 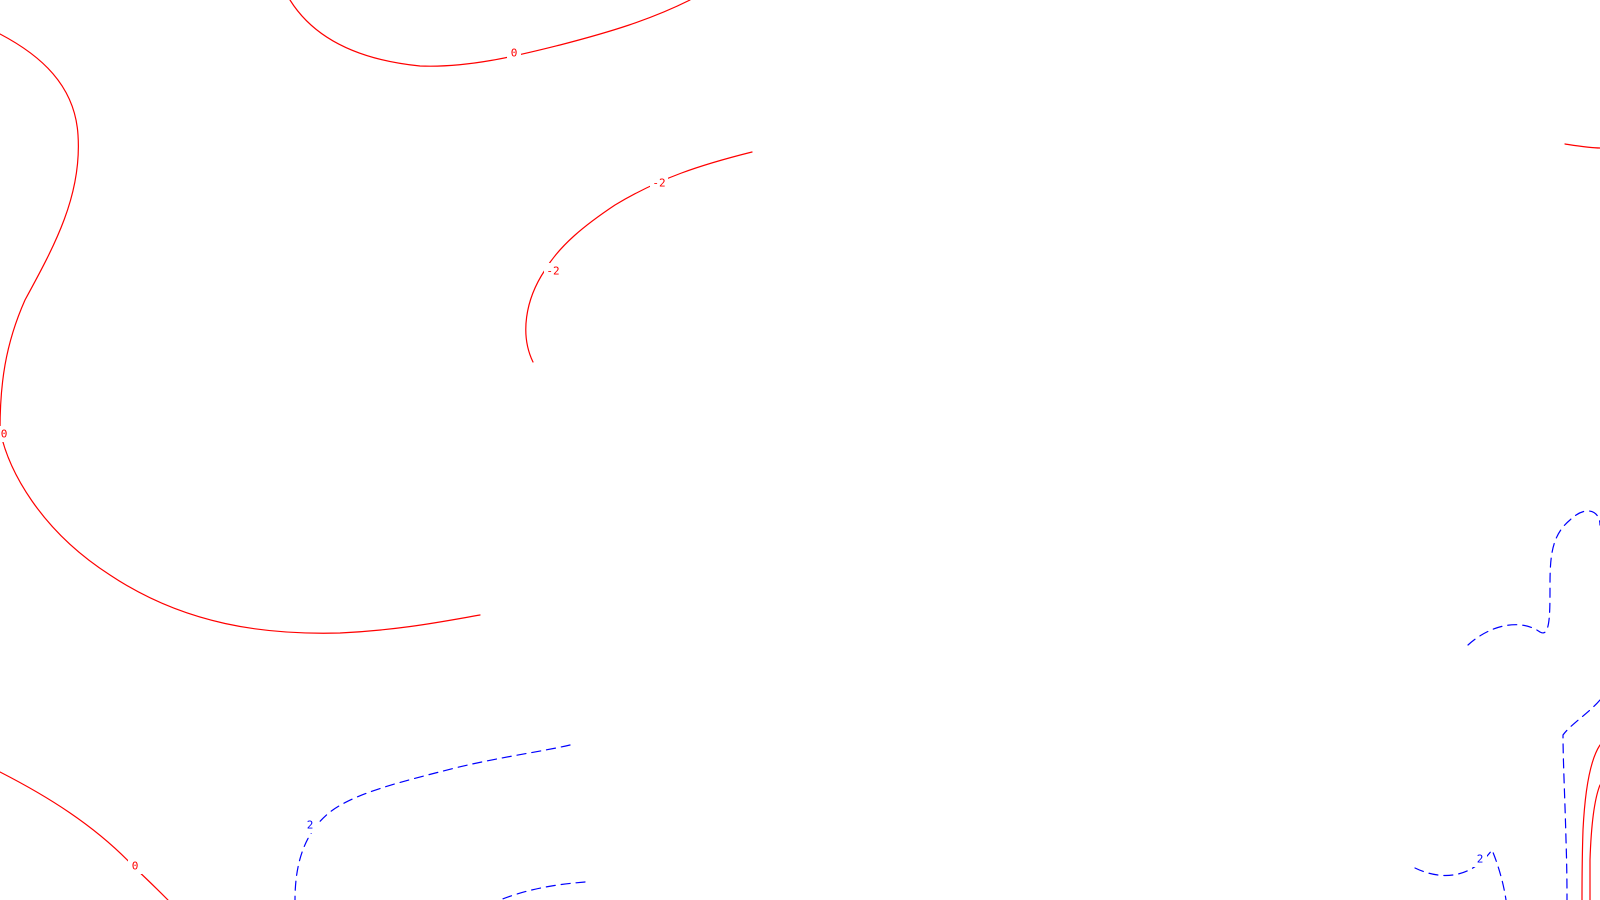 I want to click on contour-label-plus2-left: 2, so click(x=310, y=825).